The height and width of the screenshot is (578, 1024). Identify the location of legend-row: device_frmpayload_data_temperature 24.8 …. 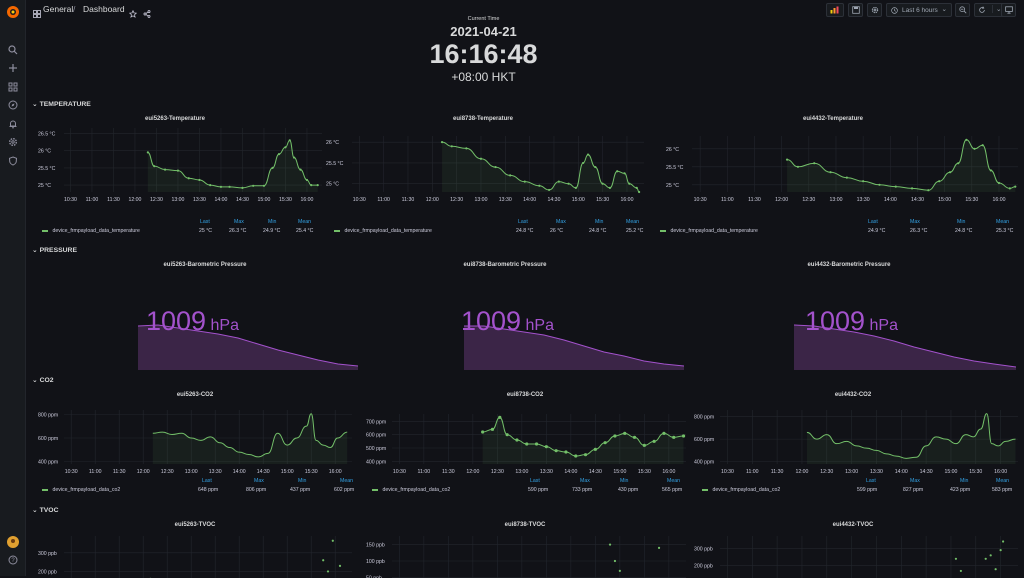
(494, 231).